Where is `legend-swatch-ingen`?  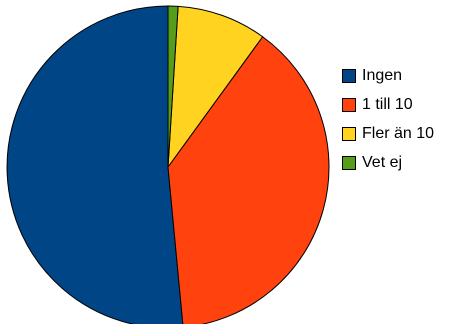 legend-swatch-ingen is located at coordinates (349, 76).